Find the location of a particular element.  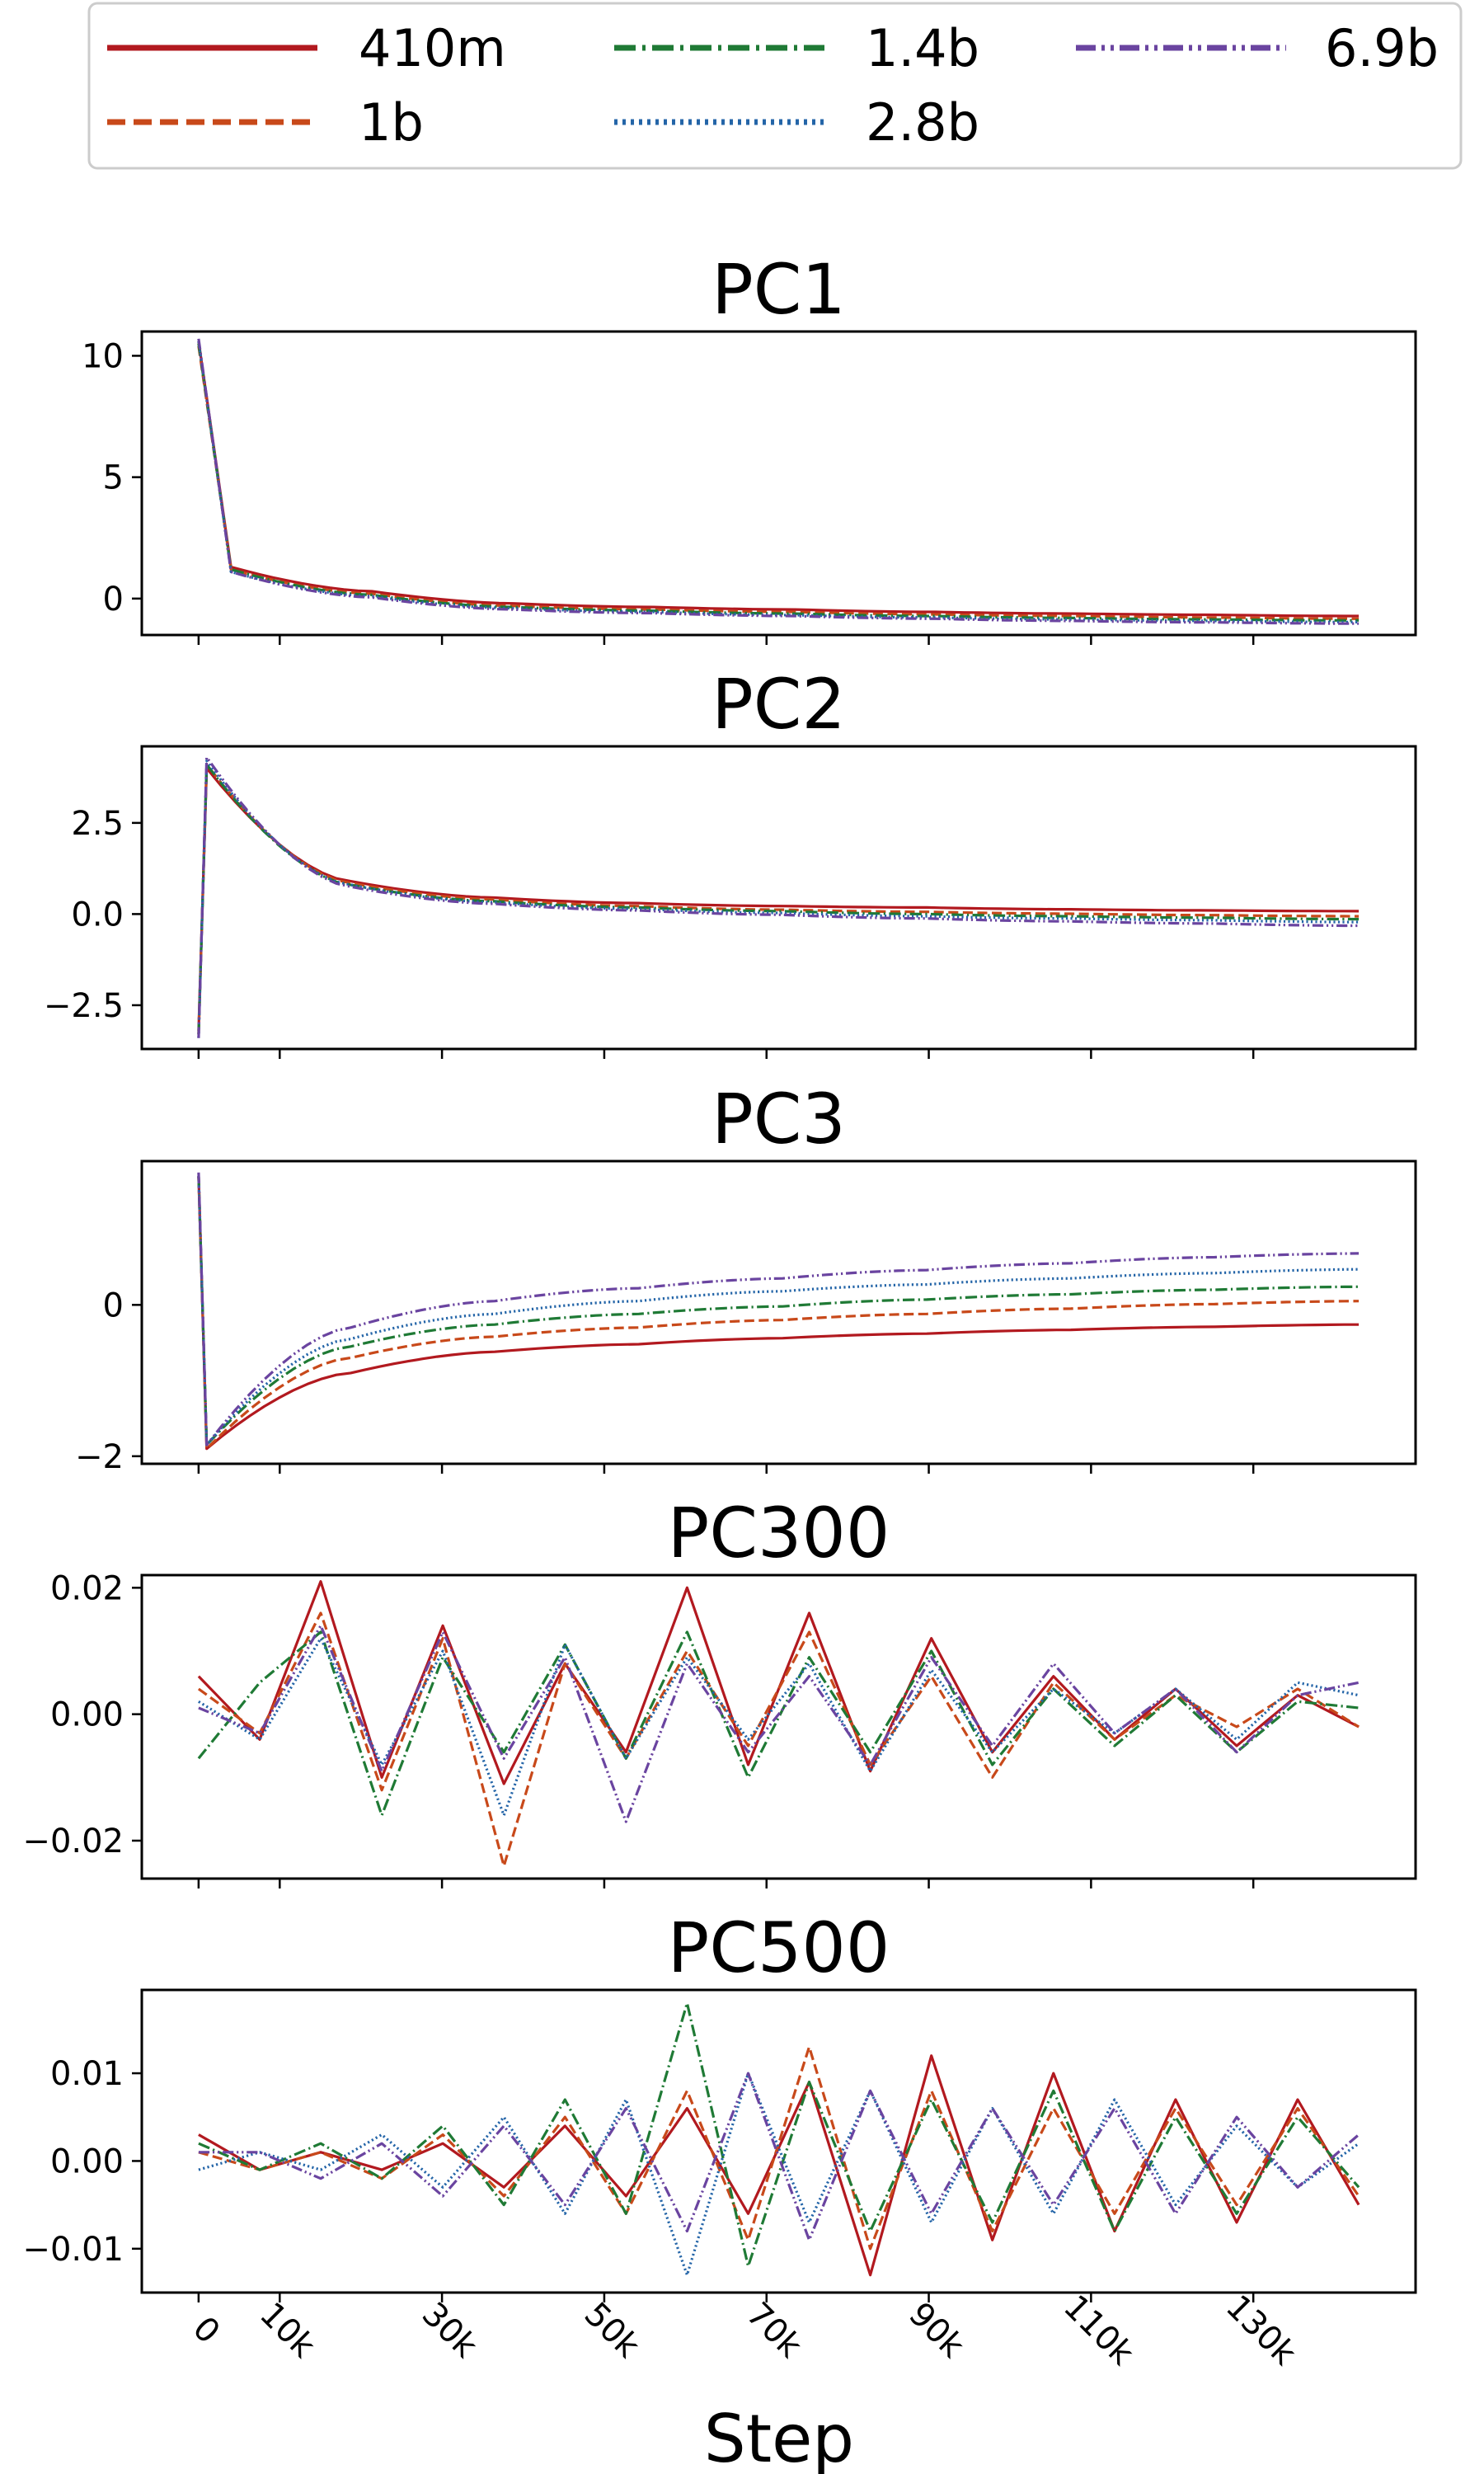

y-tick-label: 2.5 is located at coordinates (97, 824).